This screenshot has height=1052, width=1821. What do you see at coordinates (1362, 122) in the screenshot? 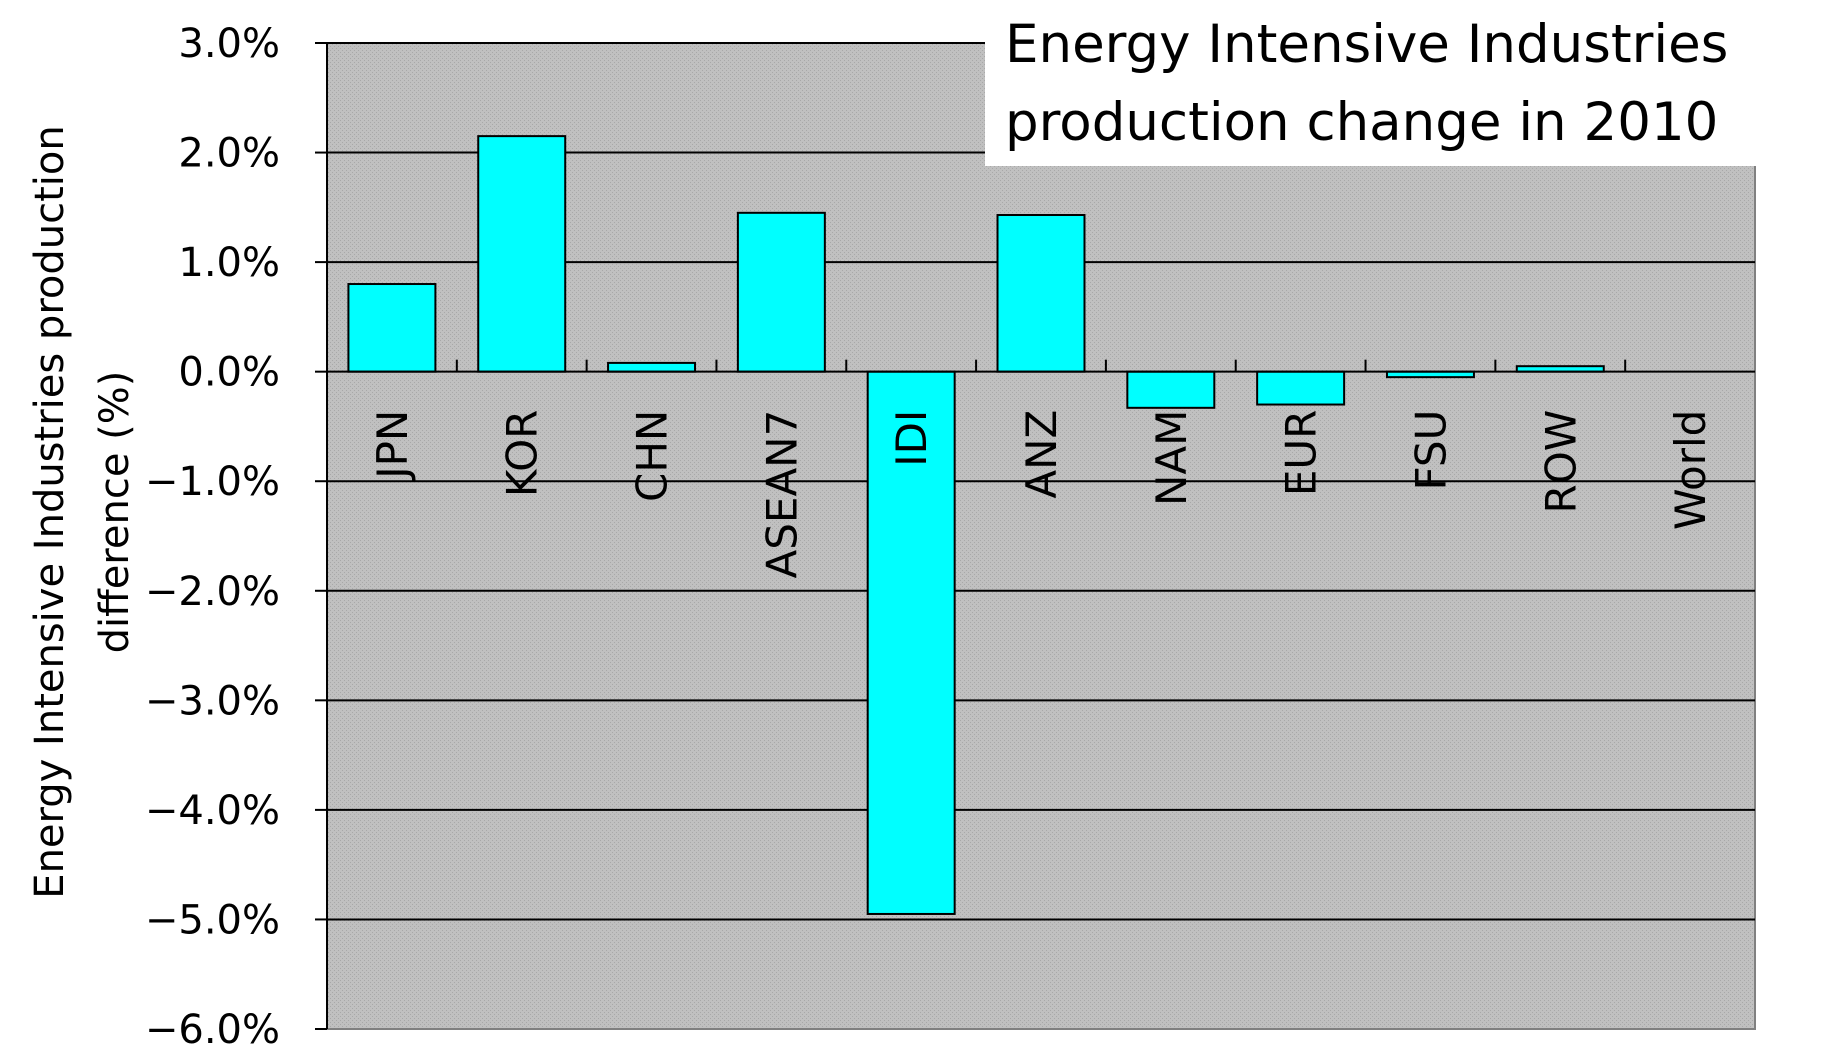
I see `chart-title-line-2: production change in 2010` at bounding box center [1362, 122].